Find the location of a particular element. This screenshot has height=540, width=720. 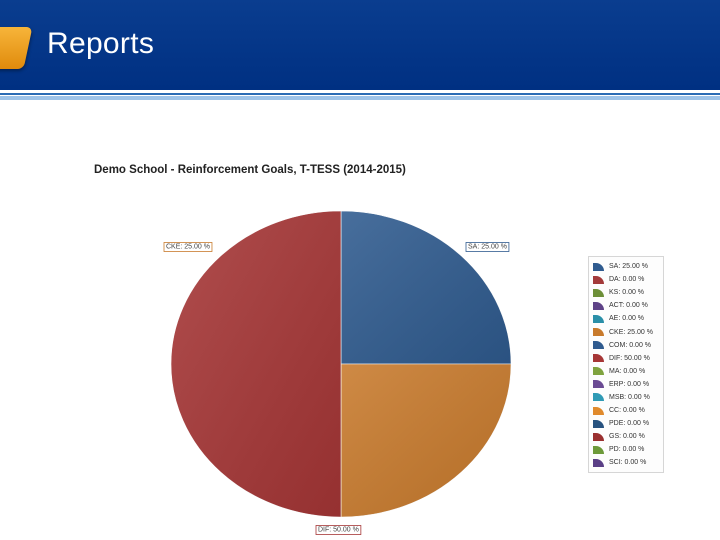

legend-item-da: DA: 0.00 % is located at coordinates (626, 279).